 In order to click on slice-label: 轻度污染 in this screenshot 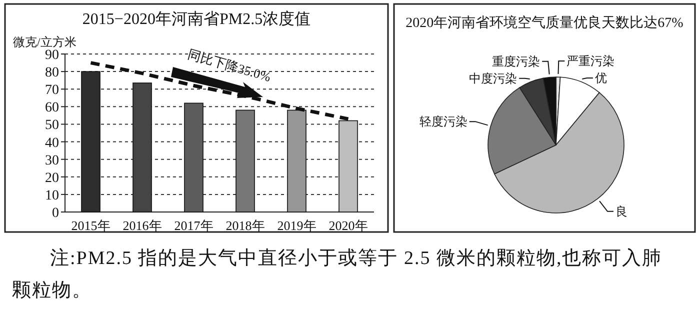, I will do `click(443, 121)`.